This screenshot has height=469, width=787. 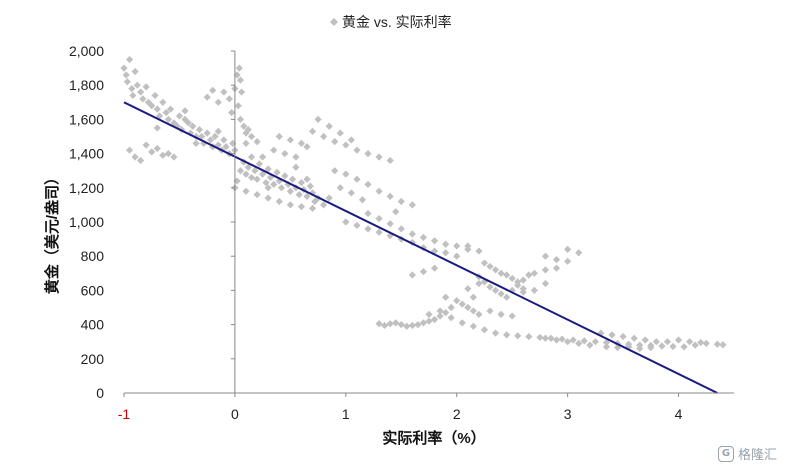 I want to click on legend-marker-diamond, so click(x=334, y=22).